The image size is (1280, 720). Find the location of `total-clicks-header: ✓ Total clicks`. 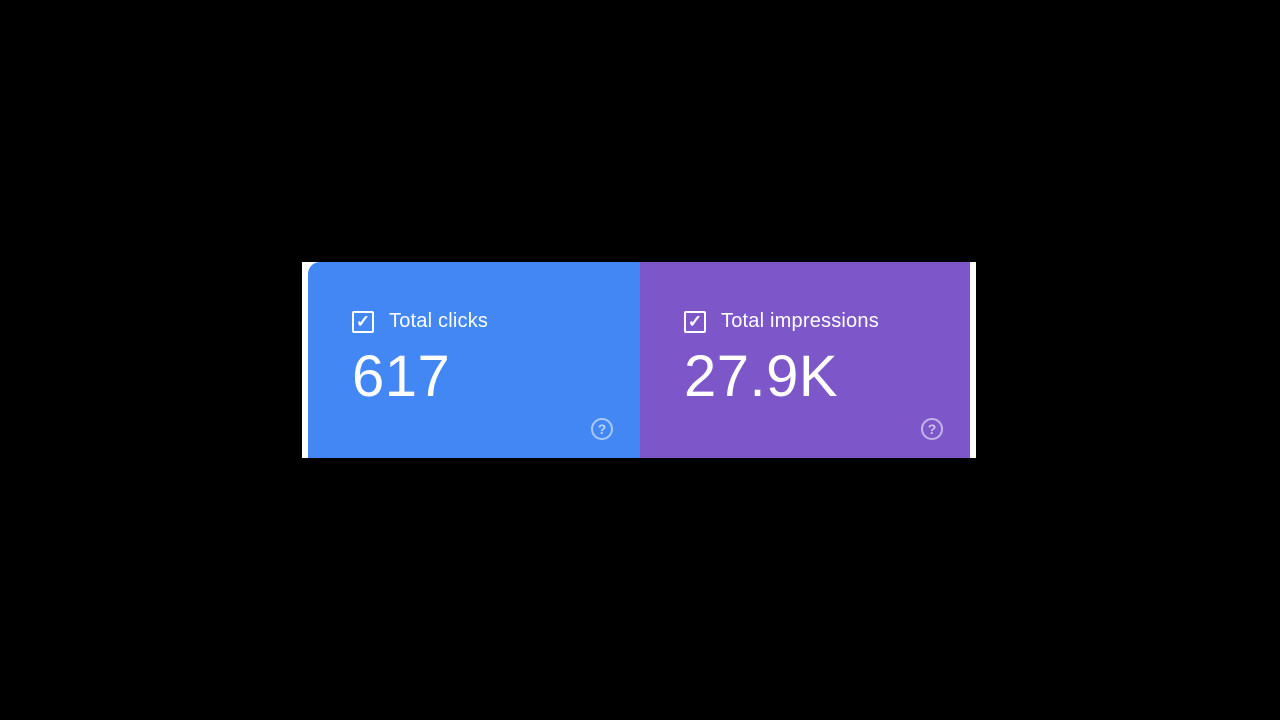

total-clicks-header: ✓ Total clicks is located at coordinates (496, 321).